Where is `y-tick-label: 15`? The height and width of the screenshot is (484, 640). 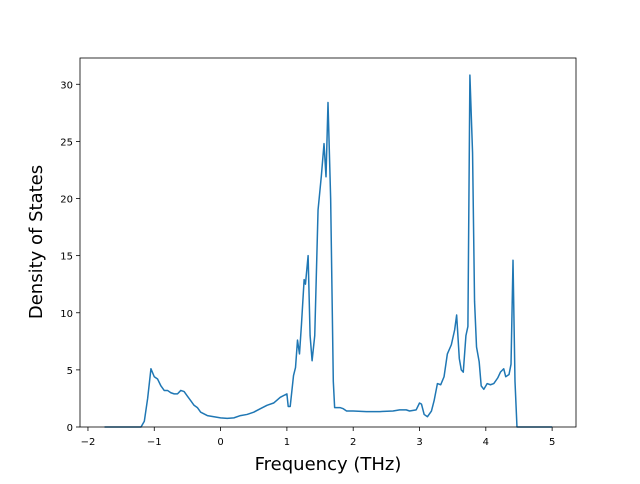 y-tick-label: 15 is located at coordinates (66, 257).